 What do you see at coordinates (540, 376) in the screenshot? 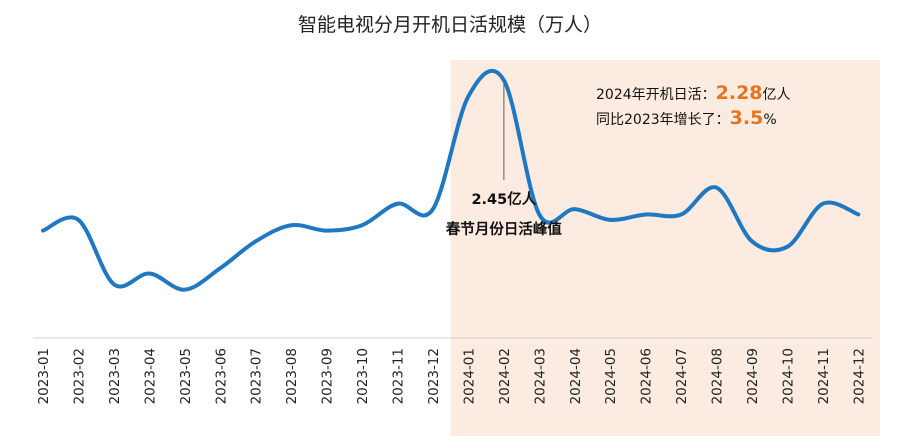
I see `x-tick-label: 2024-03` at bounding box center [540, 376].